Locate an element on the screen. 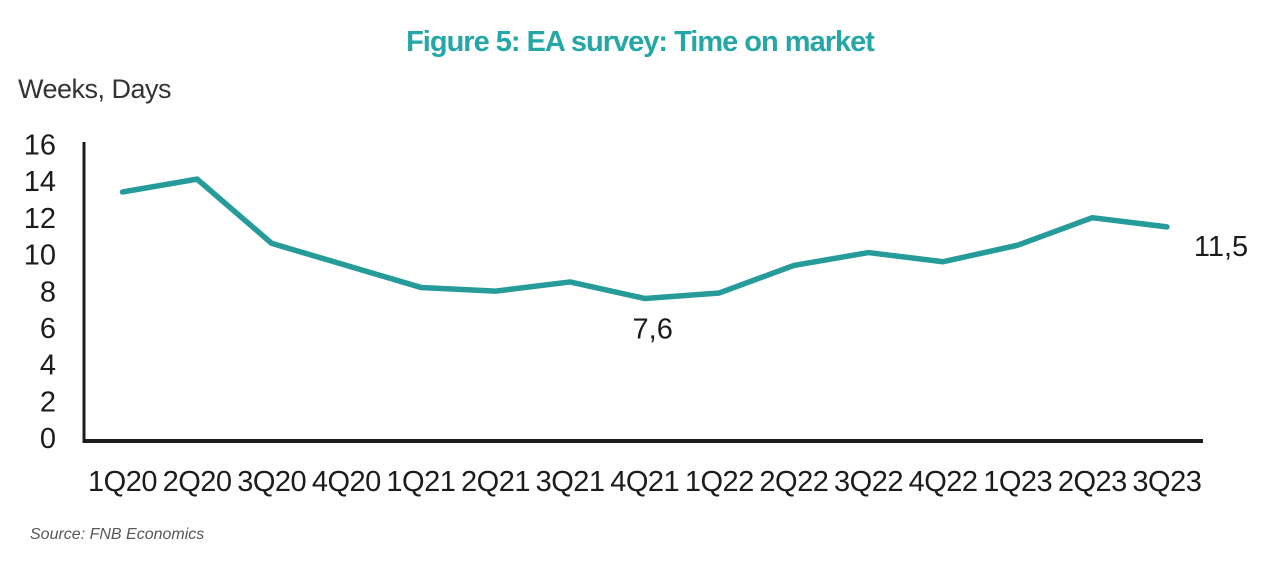 The height and width of the screenshot is (565, 1280). y-tick-label: 4 is located at coordinates (48, 366).